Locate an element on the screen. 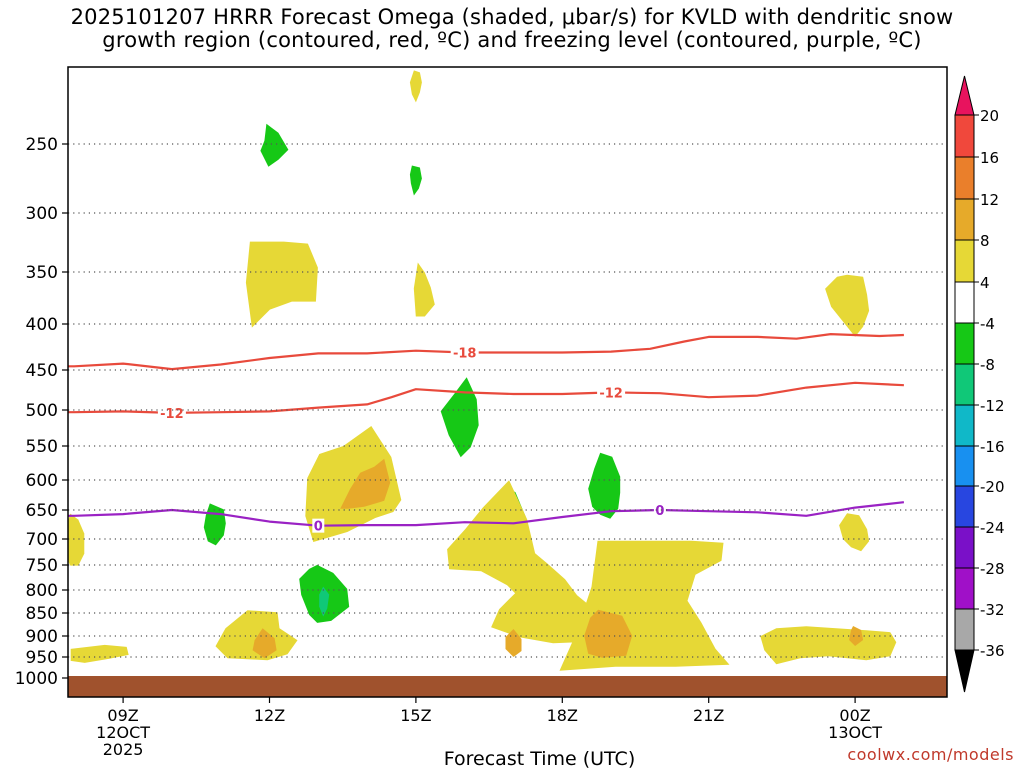 This screenshot has height=768, width=1024. y-tick-label-p250: 250 is located at coordinates (42, 145).